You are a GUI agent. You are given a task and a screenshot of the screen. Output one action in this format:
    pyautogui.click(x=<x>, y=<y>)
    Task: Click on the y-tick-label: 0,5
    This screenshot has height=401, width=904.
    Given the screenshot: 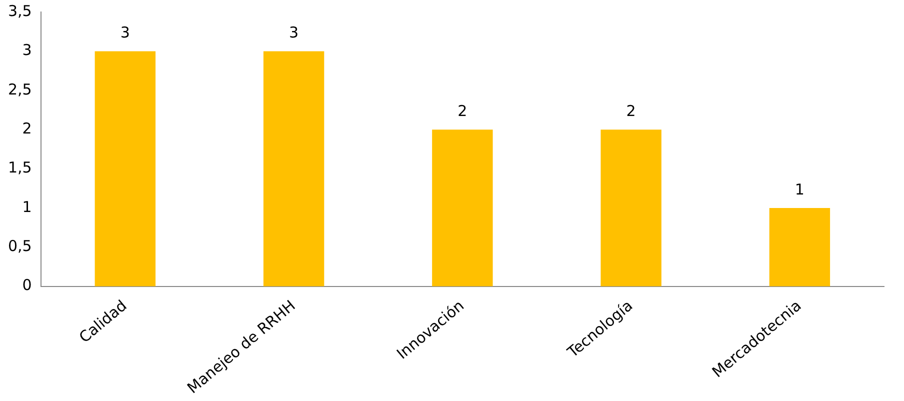 What is the action you would take?
    pyautogui.click(x=20, y=246)
    